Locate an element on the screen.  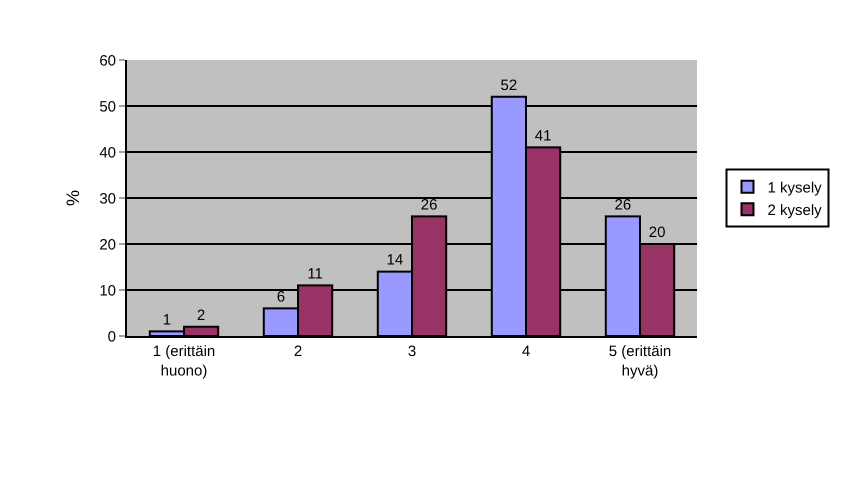
data-label: 2 is located at coordinates (201, 315).